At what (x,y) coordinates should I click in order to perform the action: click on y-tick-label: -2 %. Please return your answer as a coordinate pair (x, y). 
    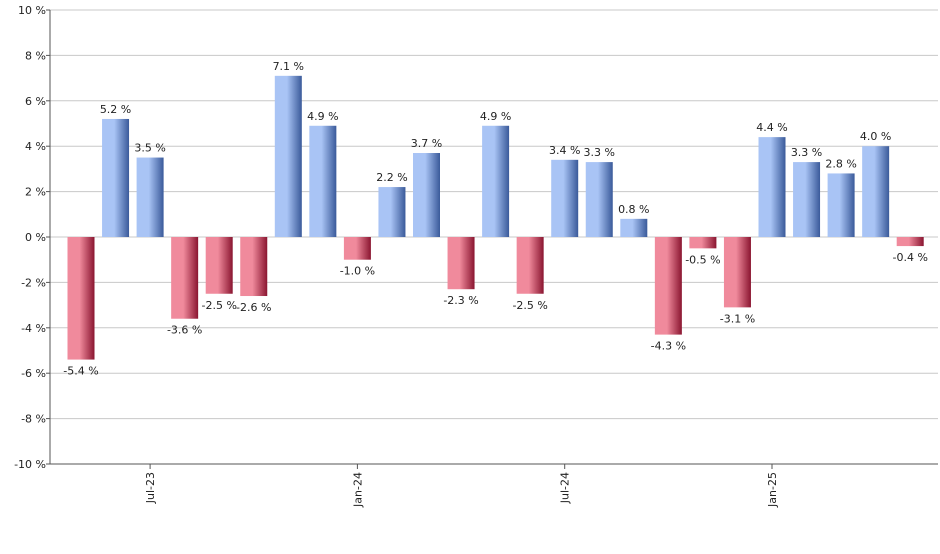
    Looking at the image, I should click on (33, 282).